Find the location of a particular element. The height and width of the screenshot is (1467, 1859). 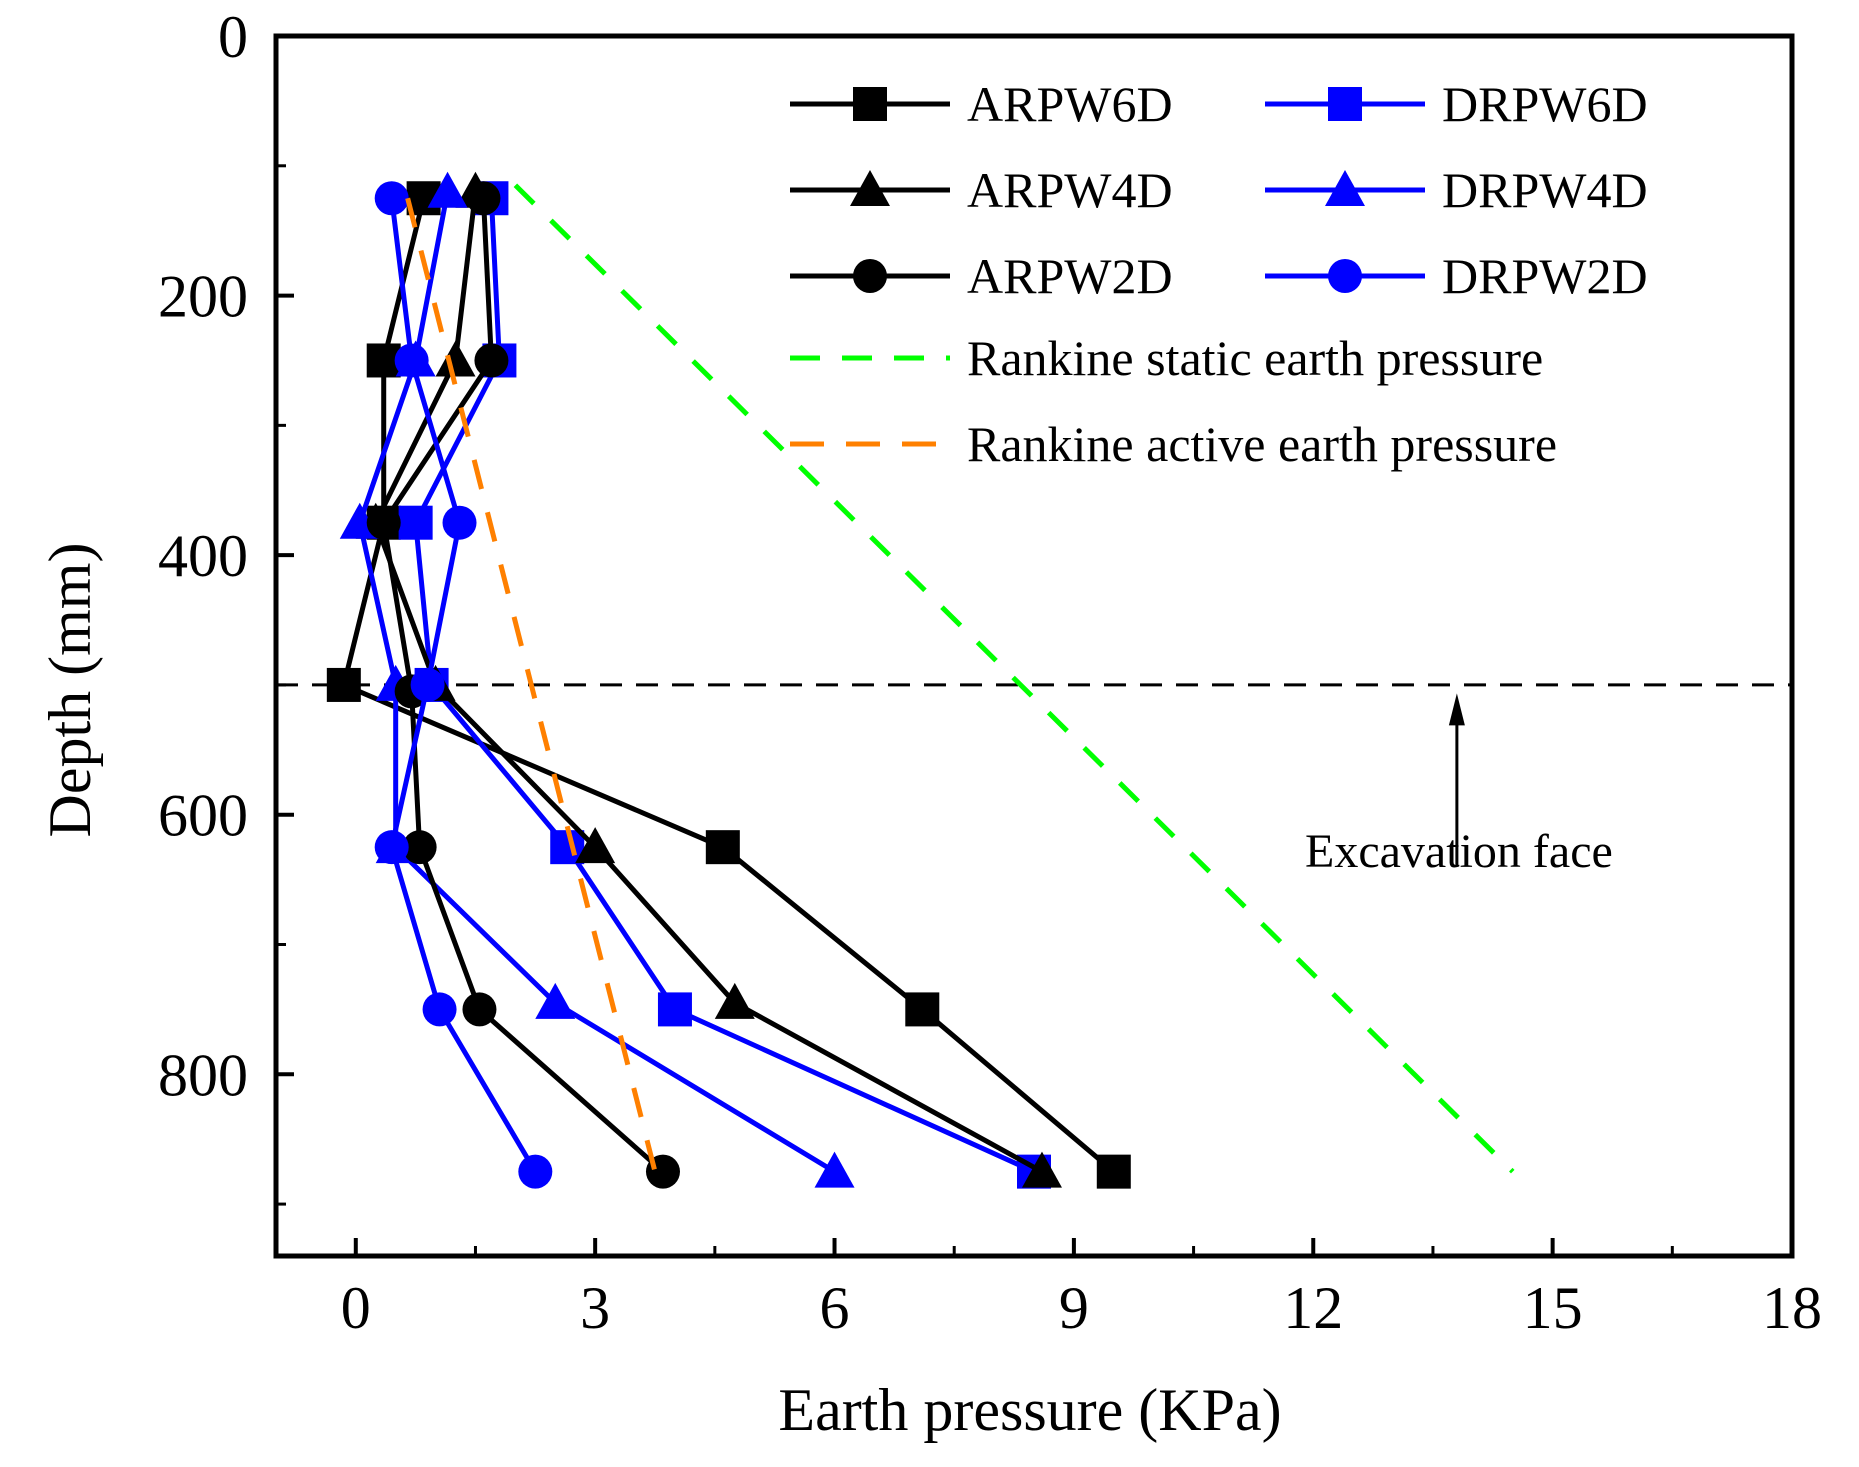

legend-label-drpw6d: DRPW6D is located at coordinates (1545, 104).